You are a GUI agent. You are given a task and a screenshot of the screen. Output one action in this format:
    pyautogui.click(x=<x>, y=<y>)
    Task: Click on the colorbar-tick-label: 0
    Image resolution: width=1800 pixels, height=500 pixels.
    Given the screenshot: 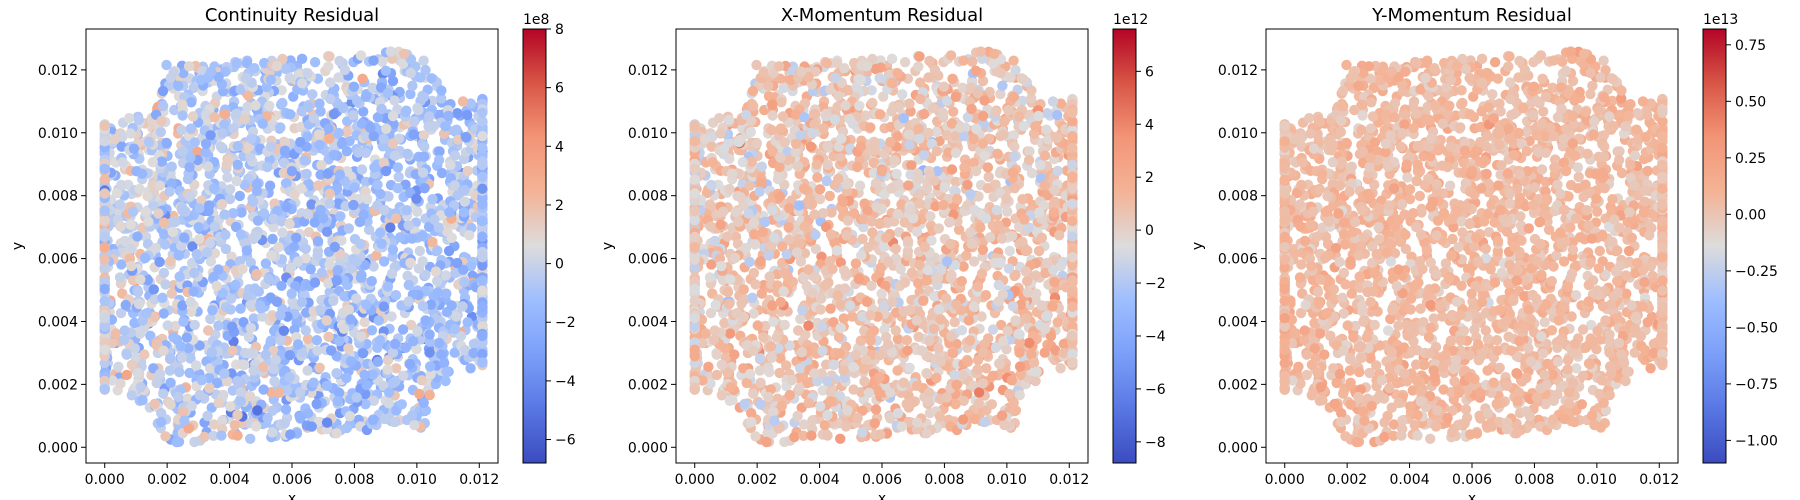 What is the action you would take?
    pyautogui.click(x=559, y=265)
    